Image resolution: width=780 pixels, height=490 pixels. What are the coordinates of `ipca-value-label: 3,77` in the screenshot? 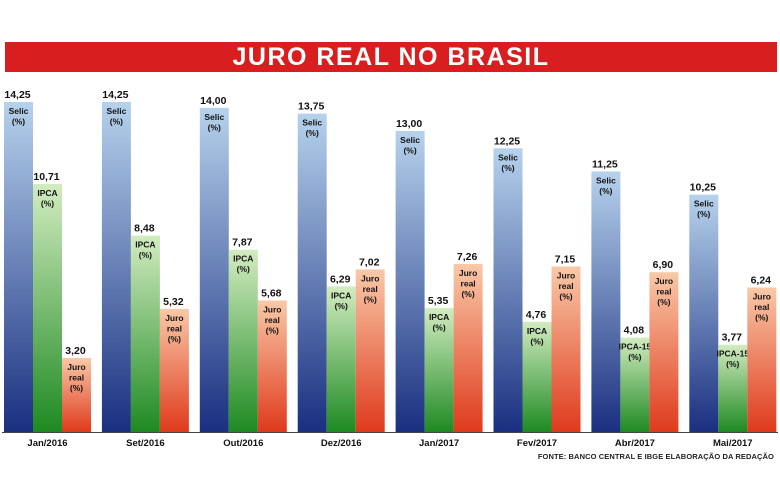 It's located at (732, 338).